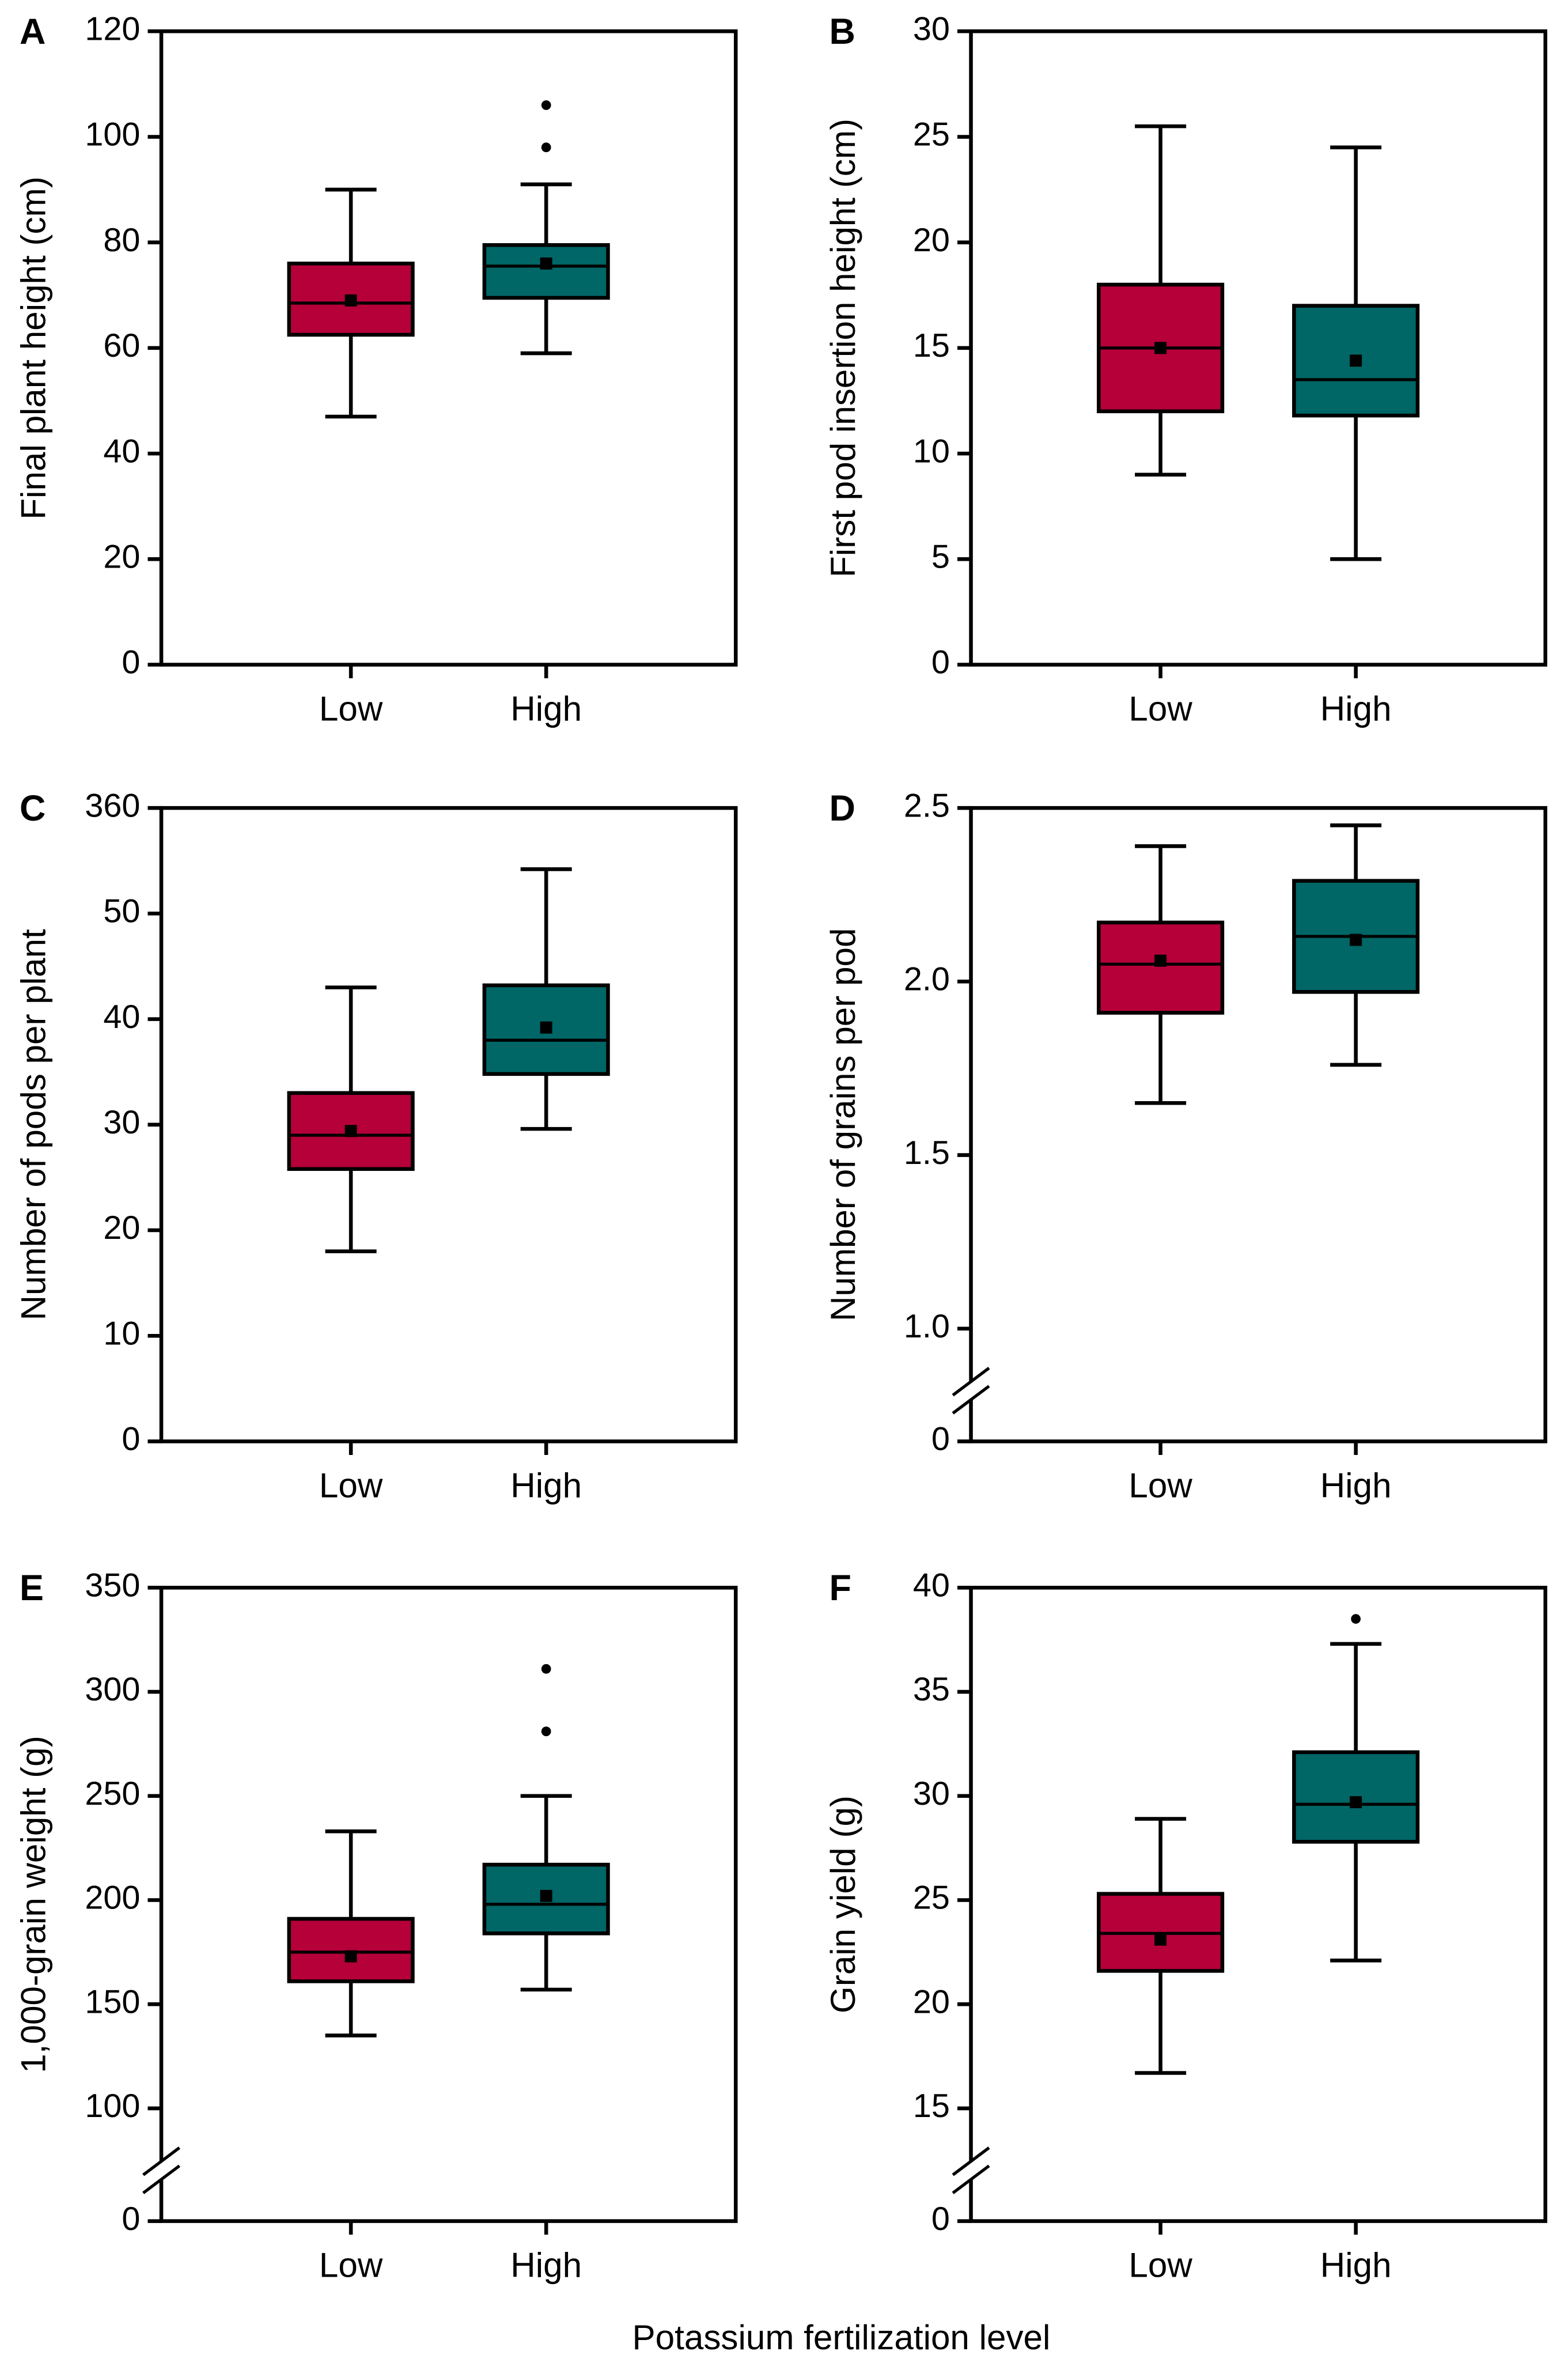 The width and height of the screenshot is (1568, 2370). I want to click on y-tick-label: 150, so click(112, 2001).